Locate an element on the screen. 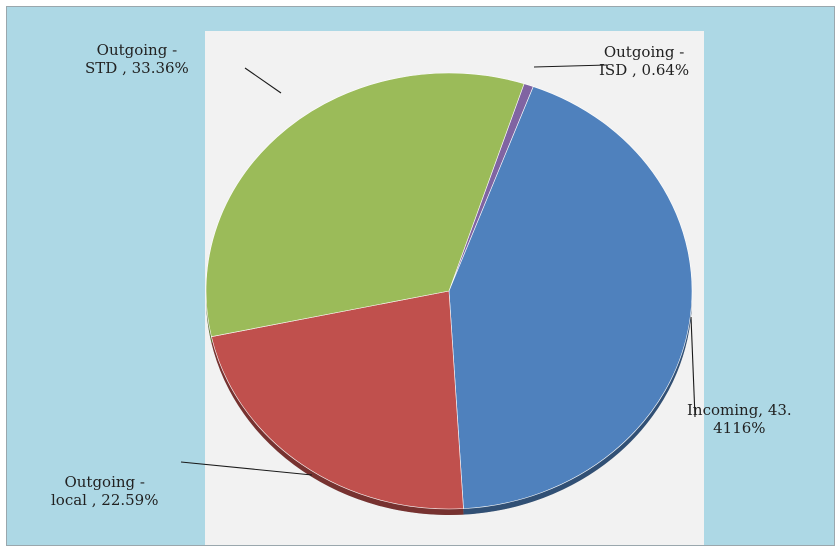 The image size is (835, 552). data-label-outgoing-std-line1: Outgoing - is located at coordinates (137, 50).